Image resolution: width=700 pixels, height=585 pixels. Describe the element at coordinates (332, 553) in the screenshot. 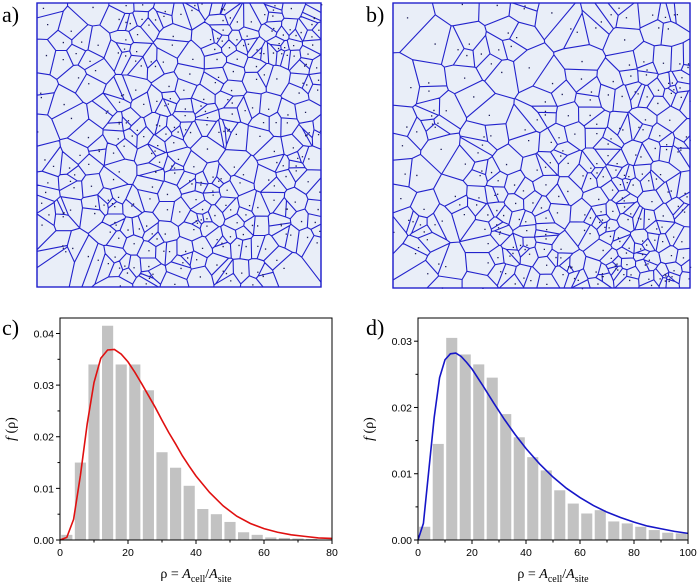

I see `x-tick-label-c-4: 80` at that location.